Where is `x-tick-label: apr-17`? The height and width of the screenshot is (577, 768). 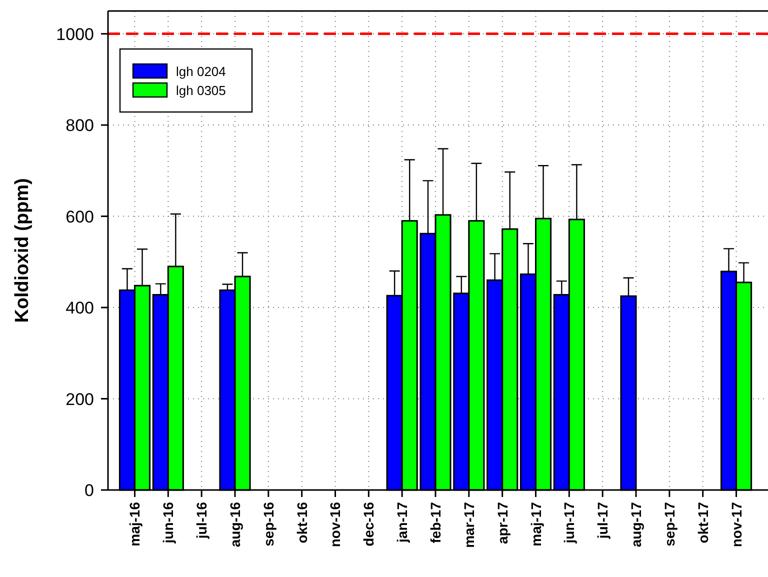
x-tick-label: apr-17 is located at coordinates (502, 523).